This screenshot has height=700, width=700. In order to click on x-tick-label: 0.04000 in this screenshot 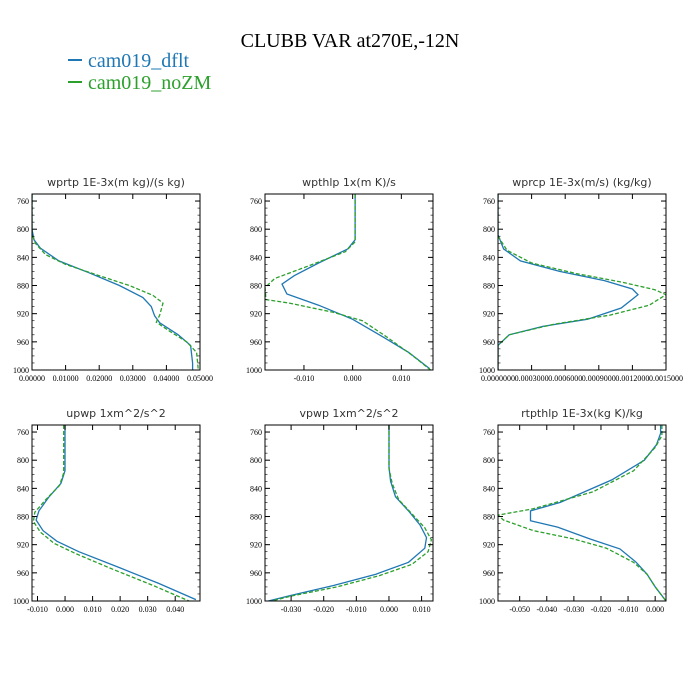, I will do `click(166, 378)`.